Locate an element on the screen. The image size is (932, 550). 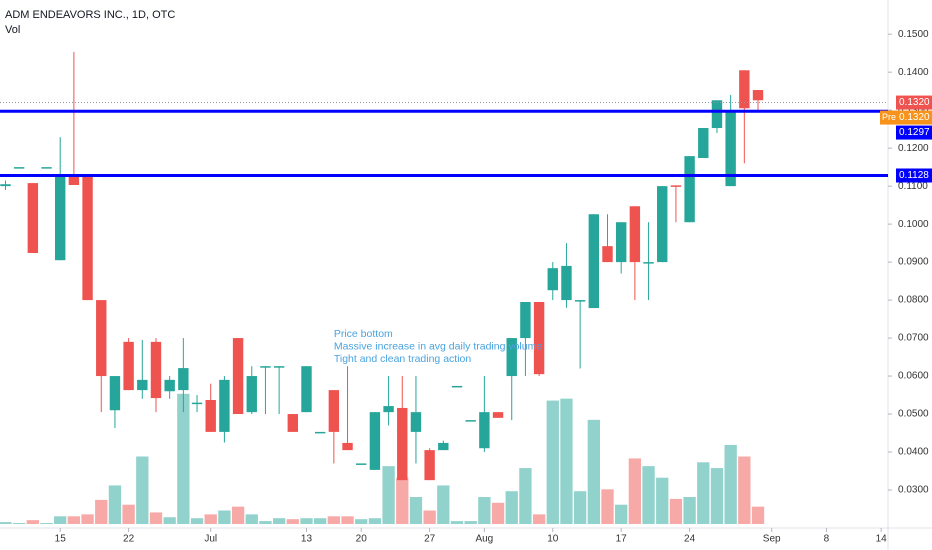
x-tick-label: Sep is located at coordinates (772, 539).